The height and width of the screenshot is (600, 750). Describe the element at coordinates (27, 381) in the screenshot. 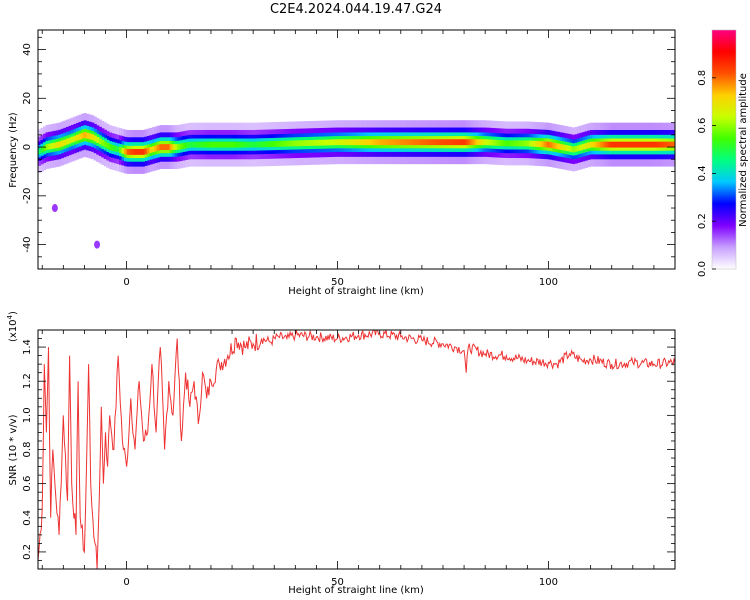

I see `snr-y-tick-label: 1.2` at that location.